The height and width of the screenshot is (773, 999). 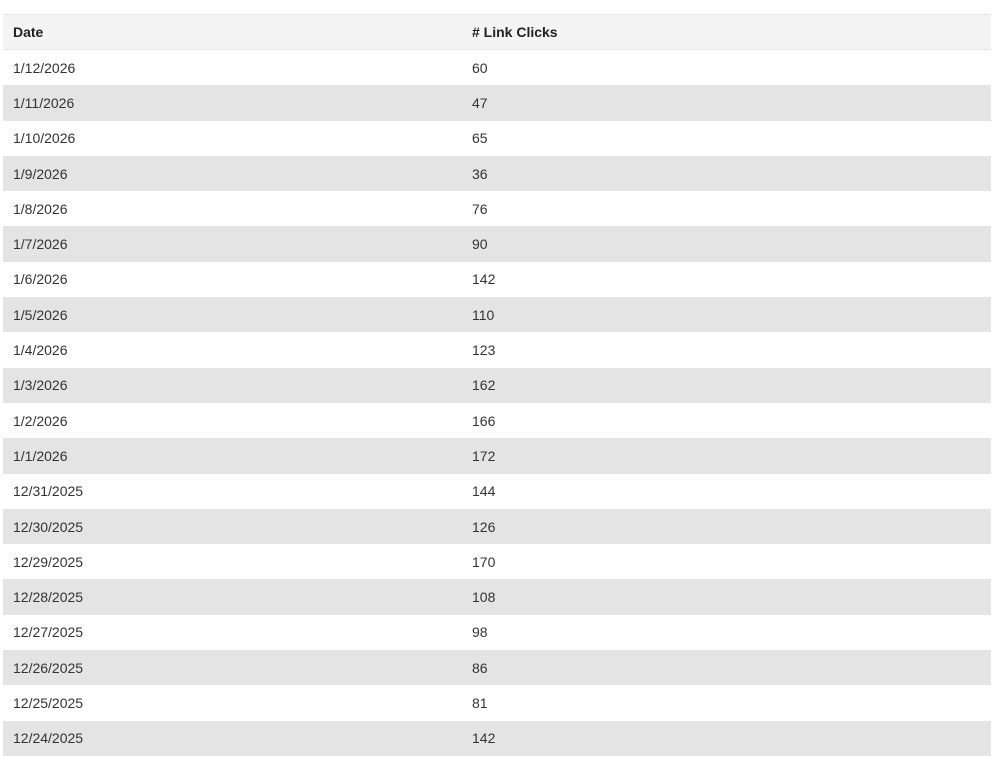 I want to click on link-clicks-cell: 76, so click(x=480, y=208).